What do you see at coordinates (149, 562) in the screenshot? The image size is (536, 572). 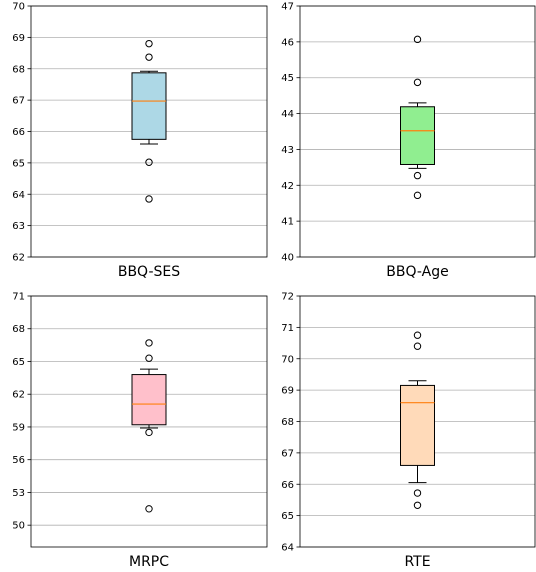 I see `x-axis-label: MRPC` at bounding box center [149, 562].